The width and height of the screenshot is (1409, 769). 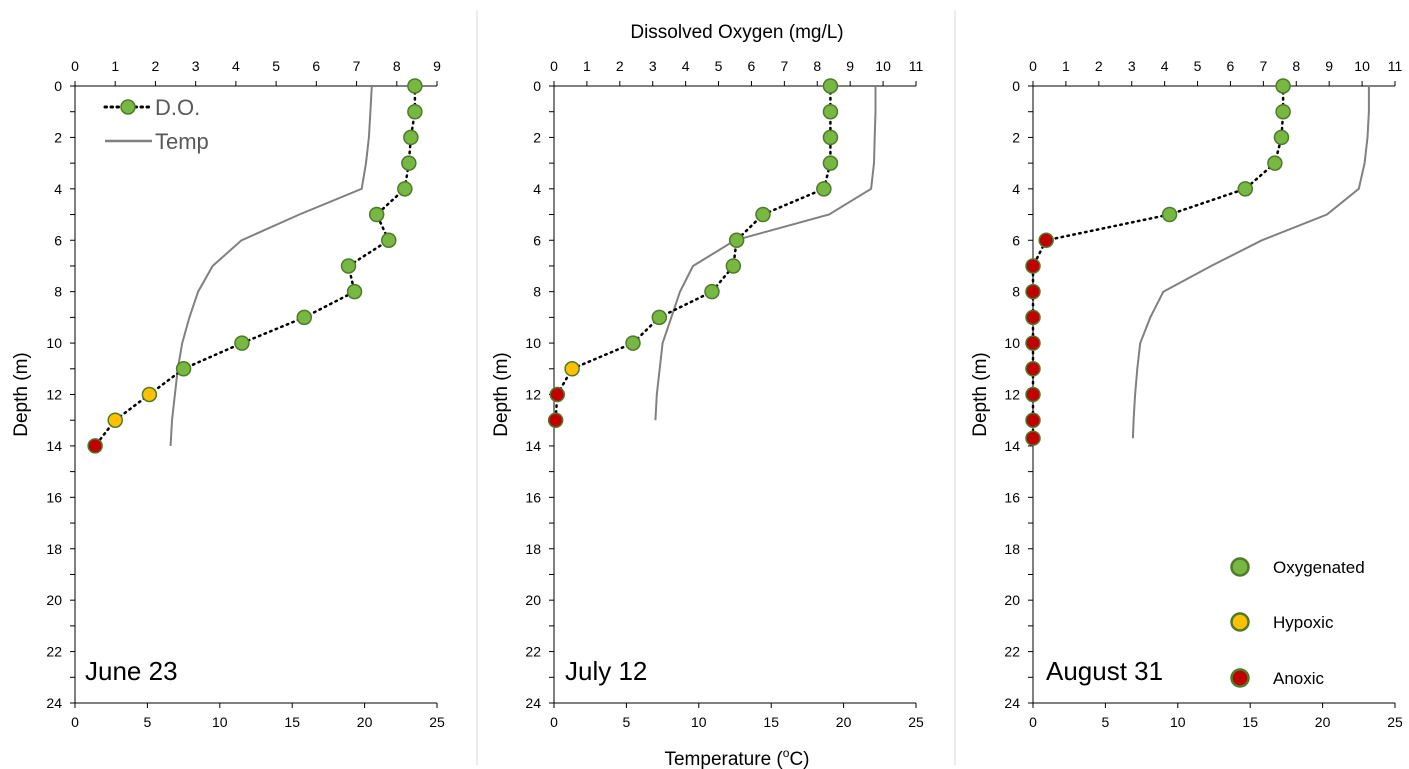 I want to click on panel-date-label: August 31, so click(x=1104, y=671).